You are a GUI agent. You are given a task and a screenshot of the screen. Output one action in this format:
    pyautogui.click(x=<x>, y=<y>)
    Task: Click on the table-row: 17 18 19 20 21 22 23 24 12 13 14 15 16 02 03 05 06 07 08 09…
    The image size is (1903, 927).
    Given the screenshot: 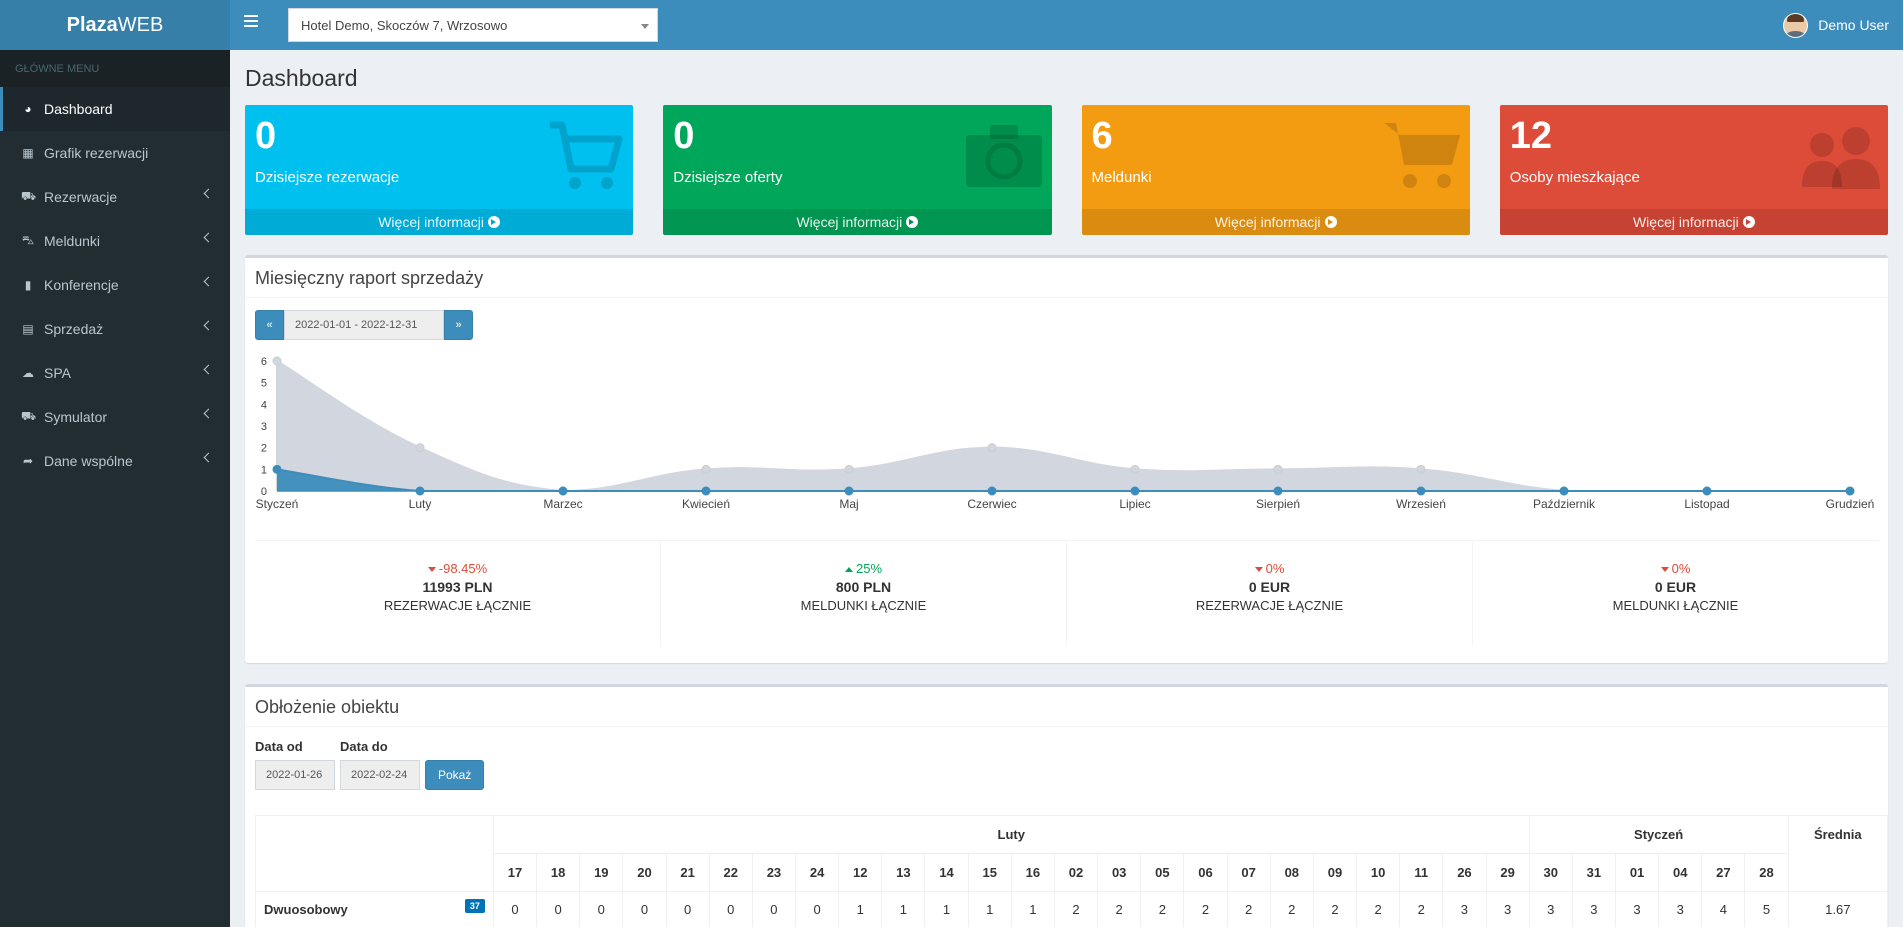 What is the action you would take?
    pyautogui.click(x=1072, y=872)
    